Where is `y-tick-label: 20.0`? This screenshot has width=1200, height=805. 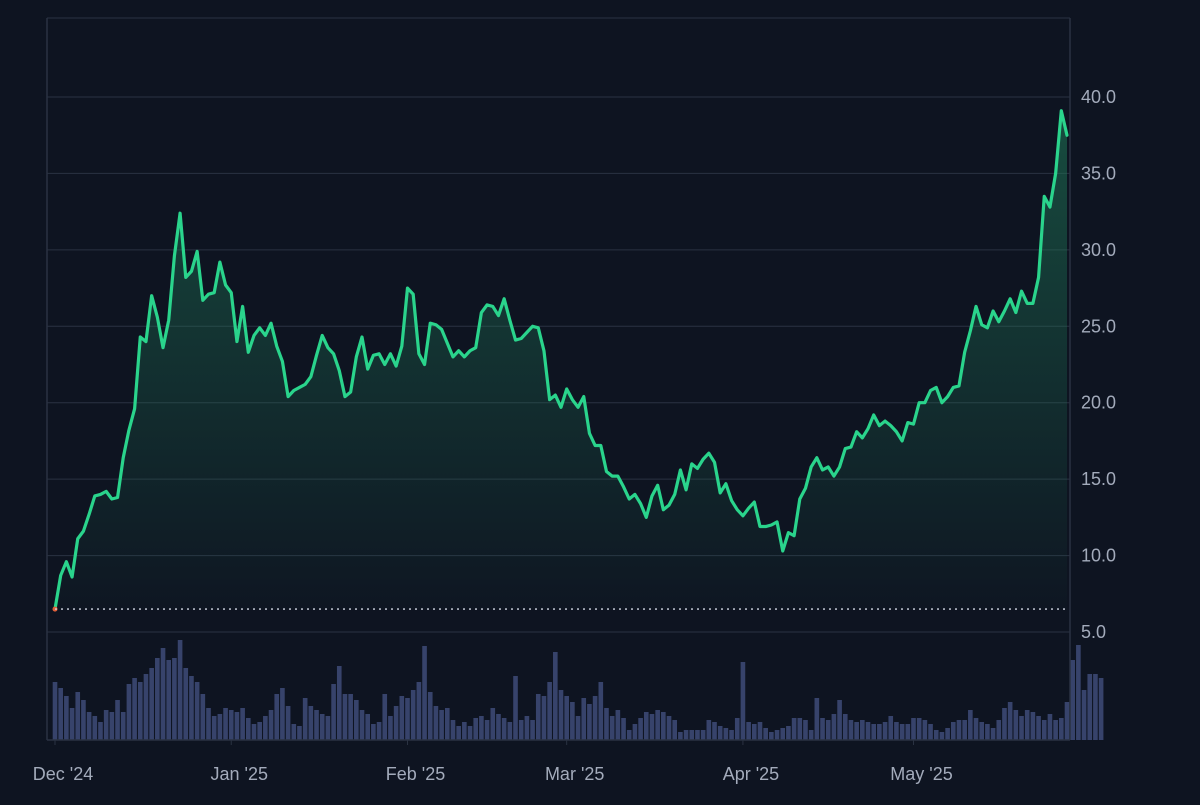 y-tick-label: 20.0 is located at coordinates (1098, 403).